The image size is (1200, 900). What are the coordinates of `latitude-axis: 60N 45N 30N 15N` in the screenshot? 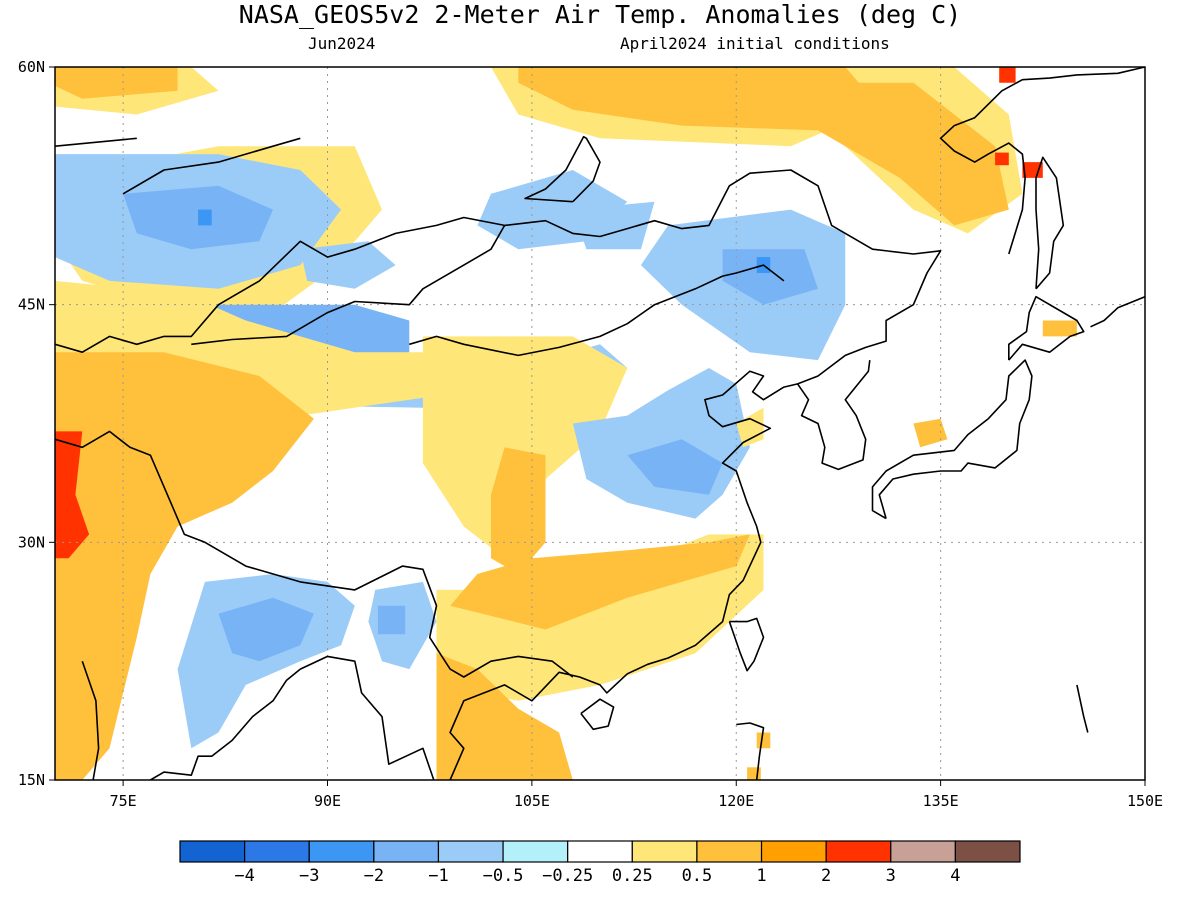 It's located at (36, 423).